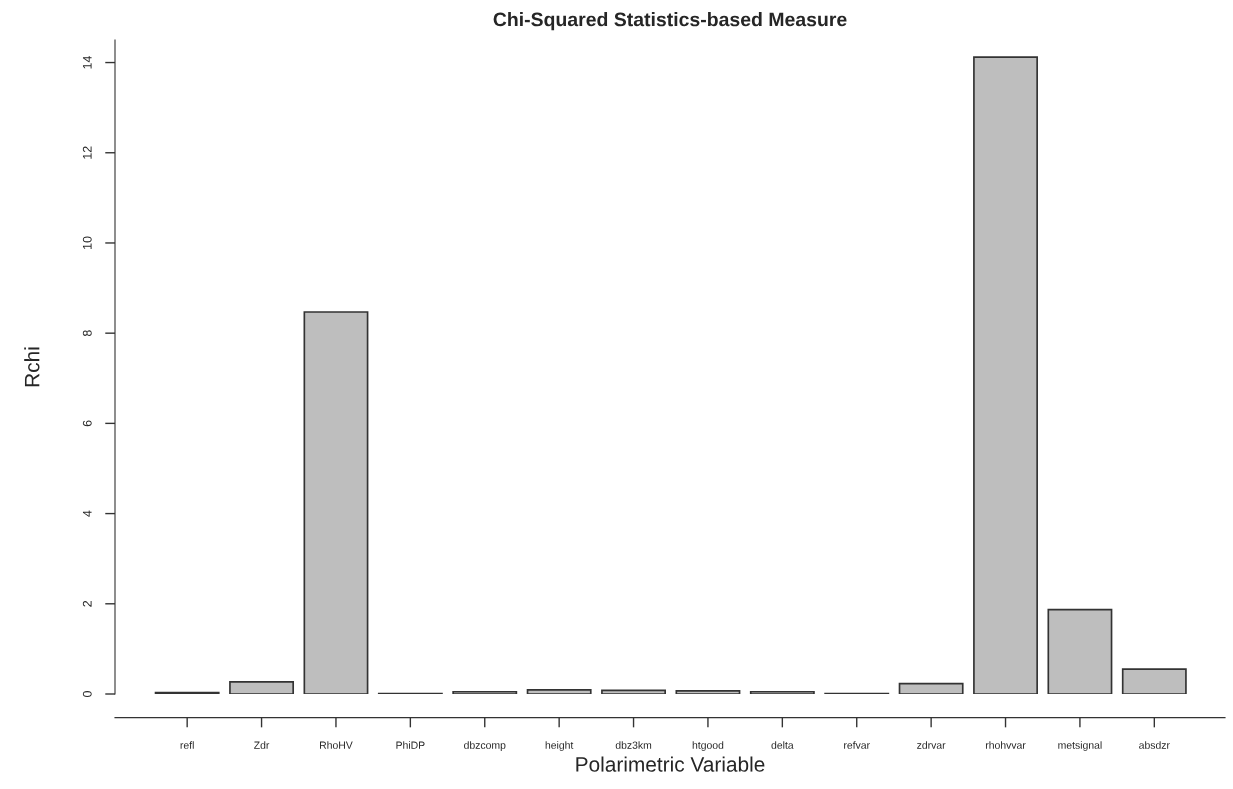 The height and width of the screenshot is (789, 1233). I want to click on y-tick-label: 12, so click(87, 152).